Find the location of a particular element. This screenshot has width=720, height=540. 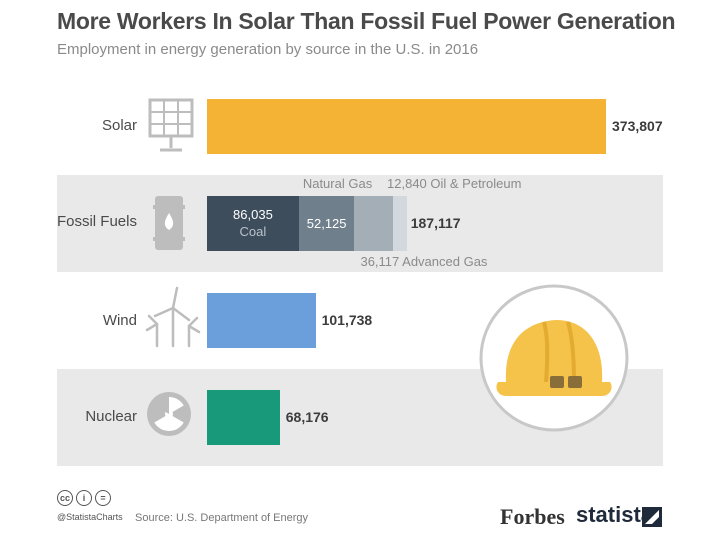

annotation-advanced-gas: 36,117 Advanced Gas is located at coordinates (424, 261).